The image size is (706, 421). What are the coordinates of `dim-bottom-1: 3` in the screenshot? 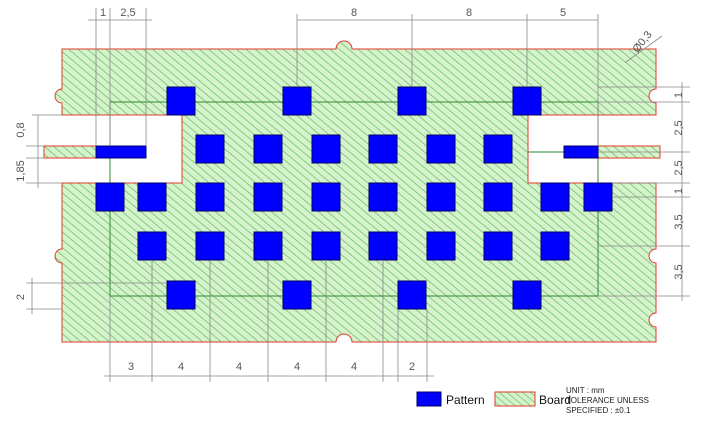 It's located at (131, 367).